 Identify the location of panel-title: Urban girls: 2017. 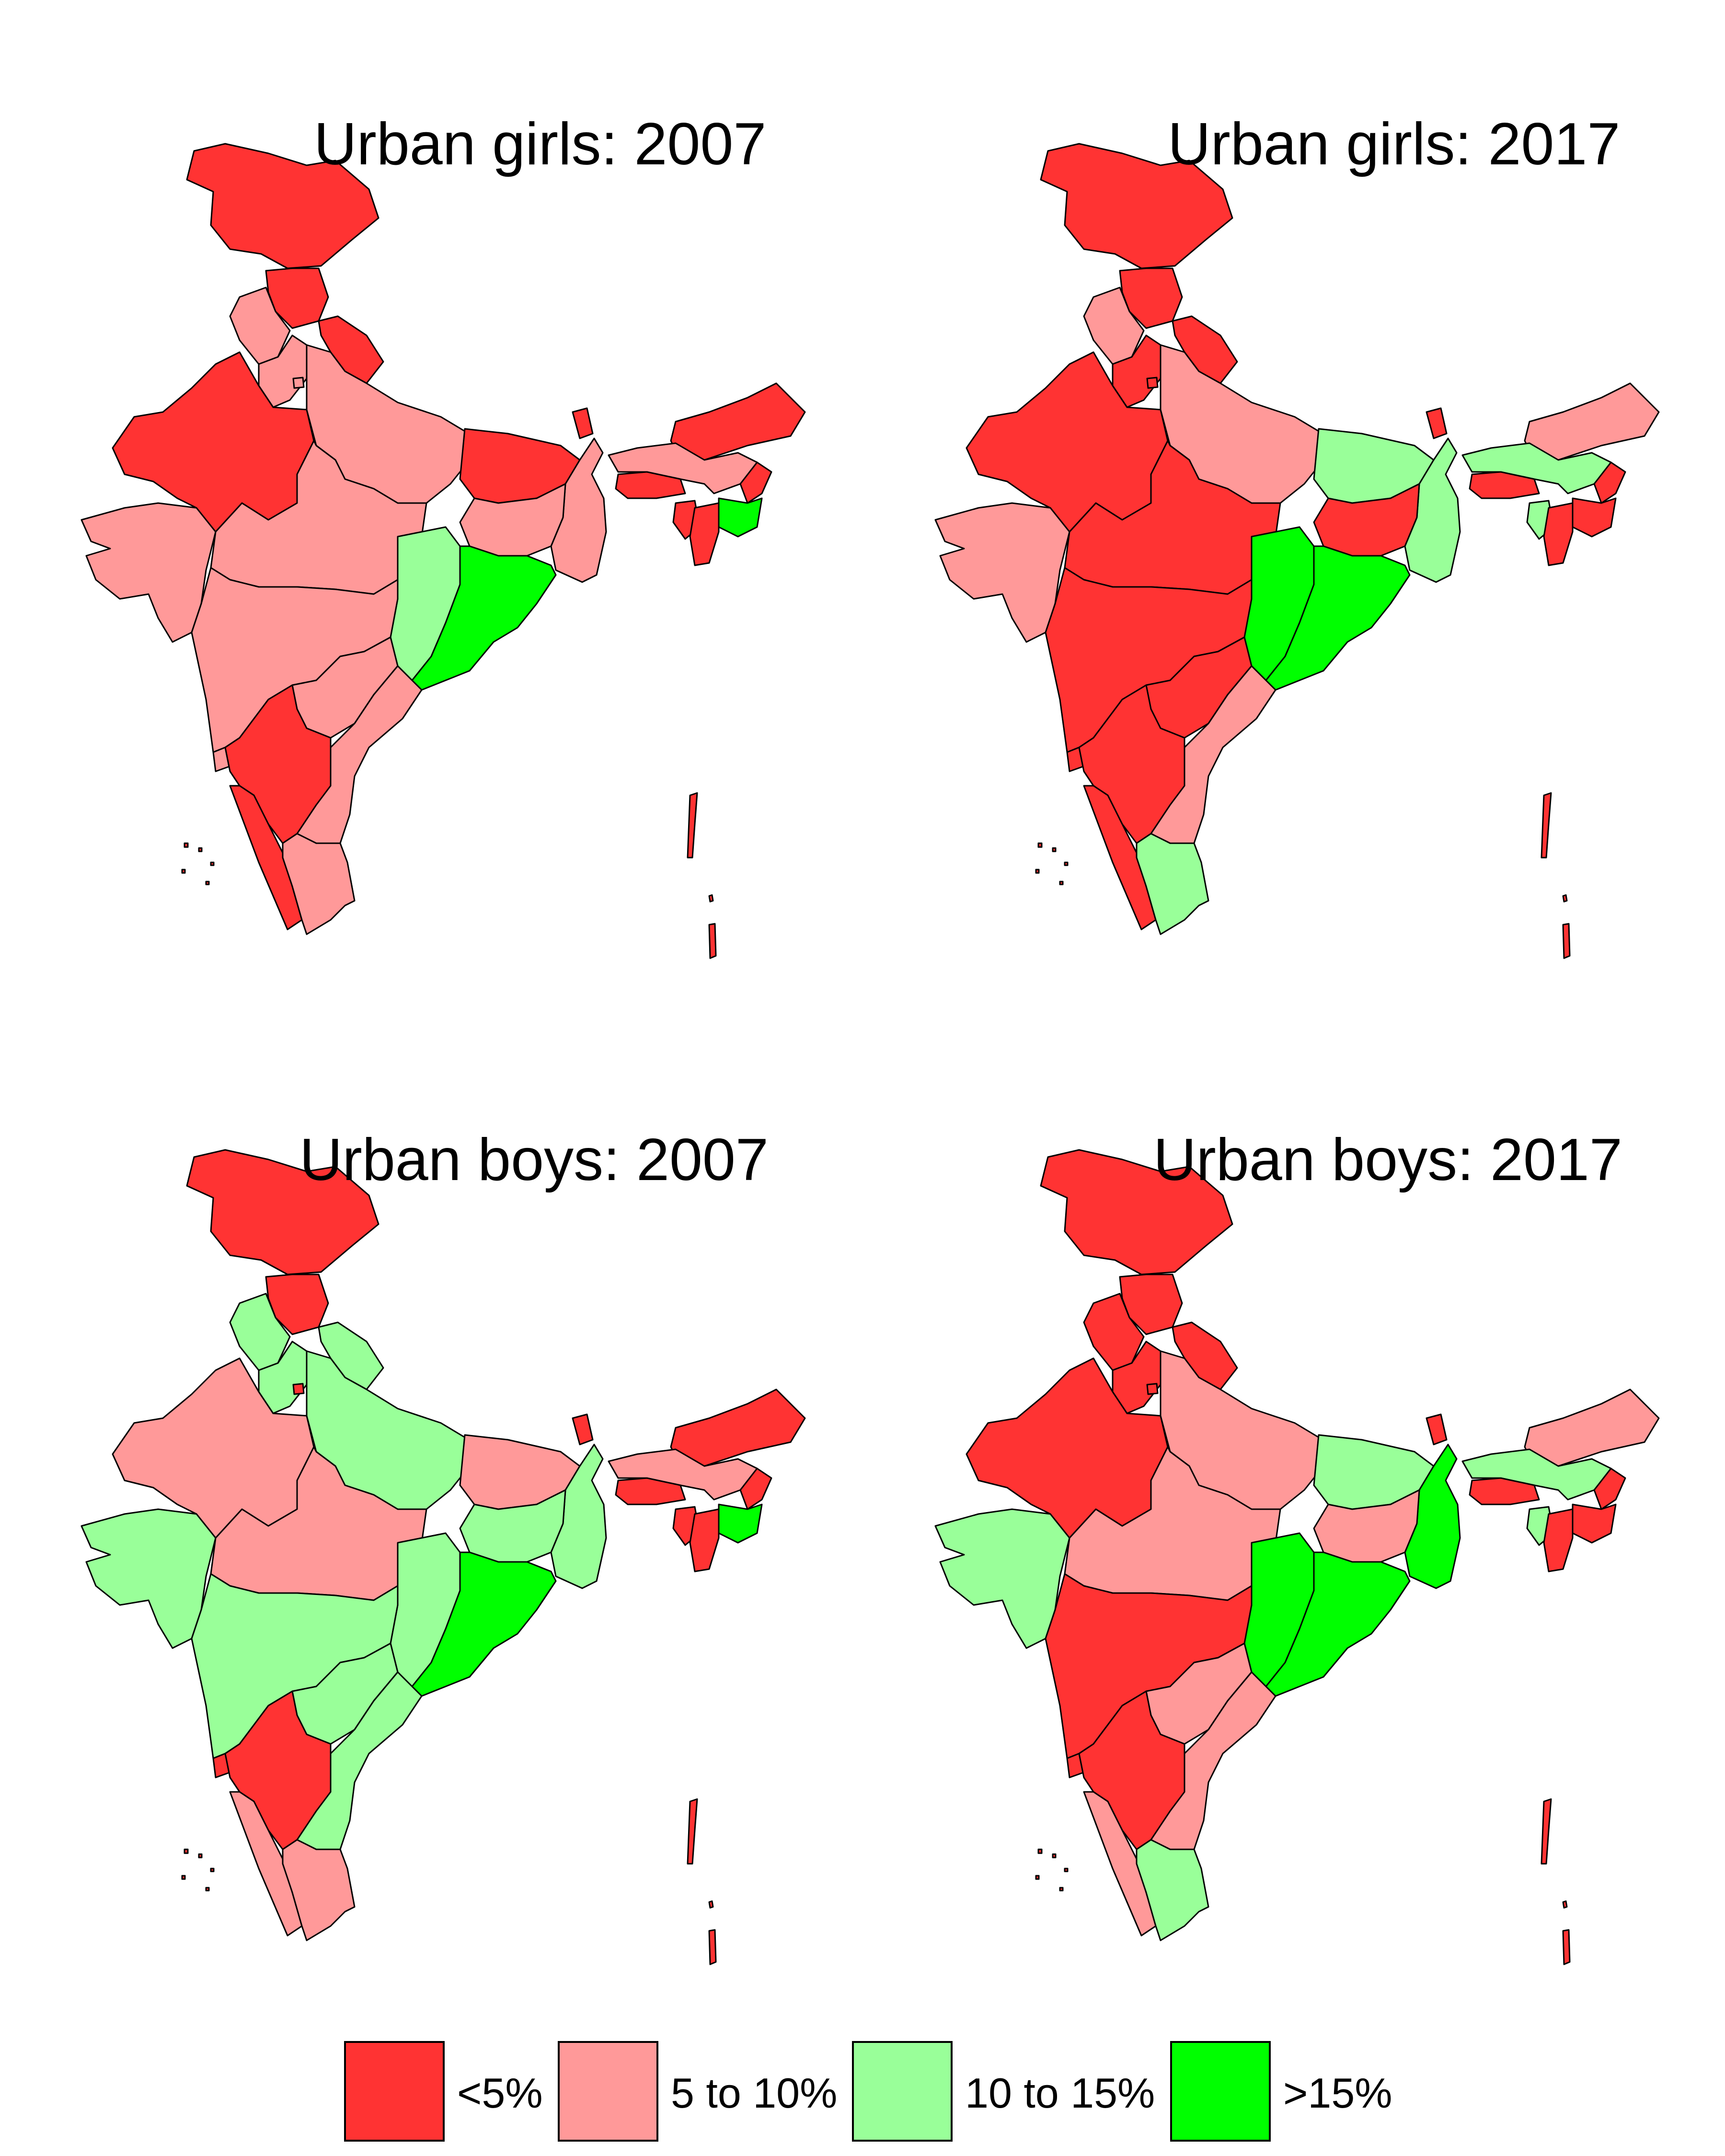
(1394, 144).